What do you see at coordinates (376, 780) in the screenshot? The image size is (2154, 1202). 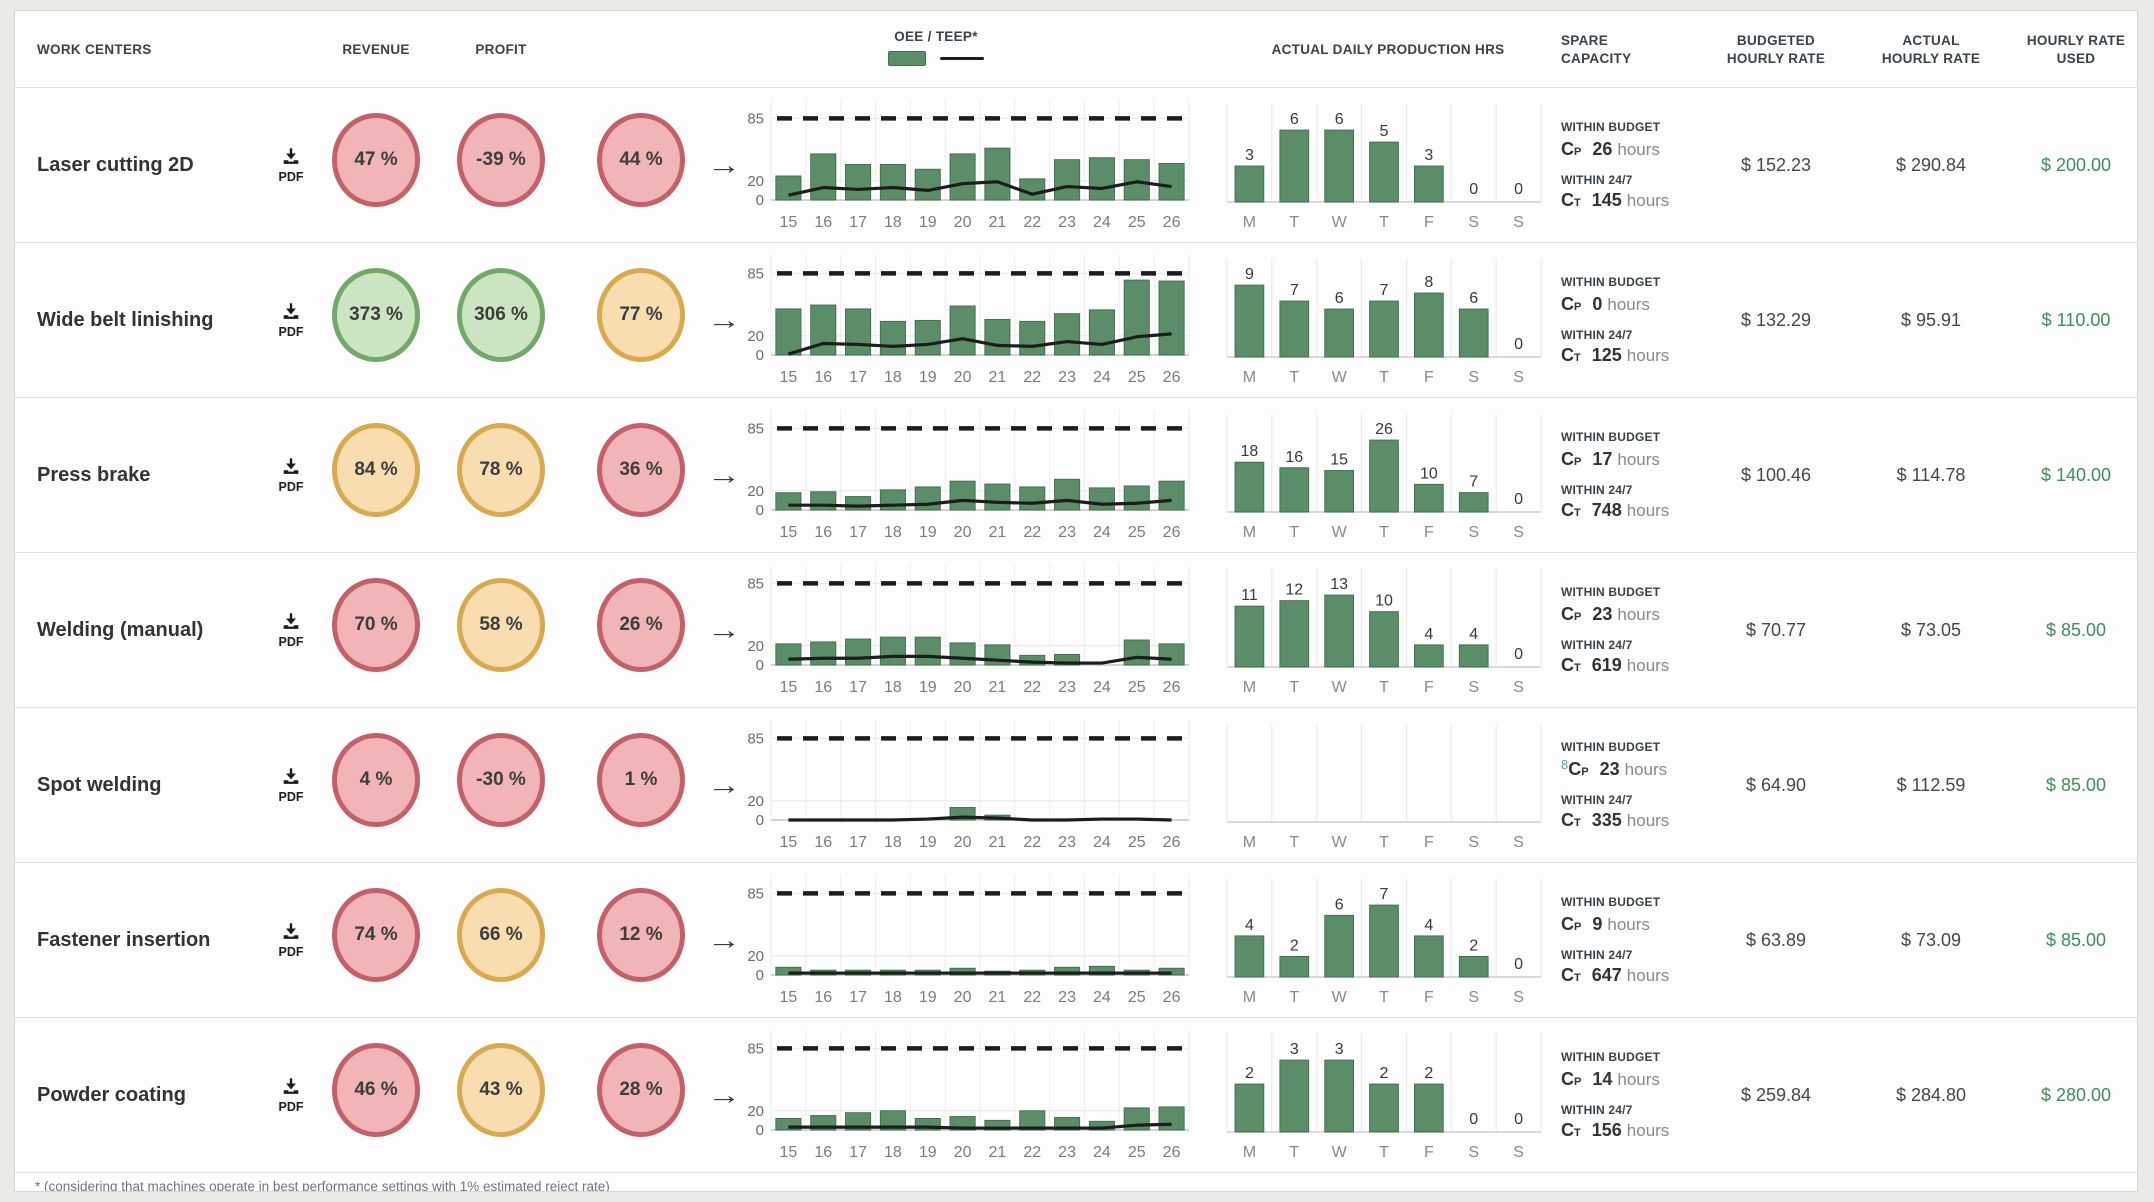 I see `revenue-kpi-circle: 4 %` at bounding box center [376, 780].